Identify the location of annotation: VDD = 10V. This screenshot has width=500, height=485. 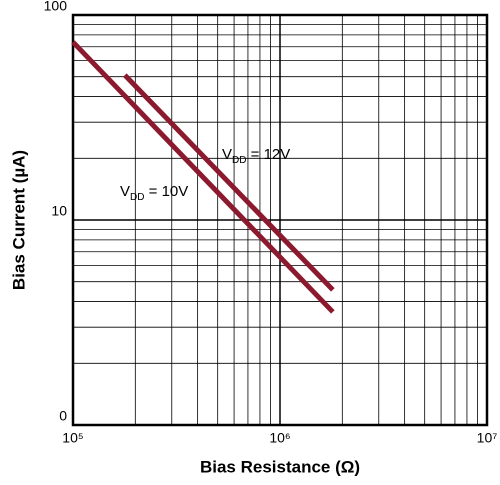
(154, 193).